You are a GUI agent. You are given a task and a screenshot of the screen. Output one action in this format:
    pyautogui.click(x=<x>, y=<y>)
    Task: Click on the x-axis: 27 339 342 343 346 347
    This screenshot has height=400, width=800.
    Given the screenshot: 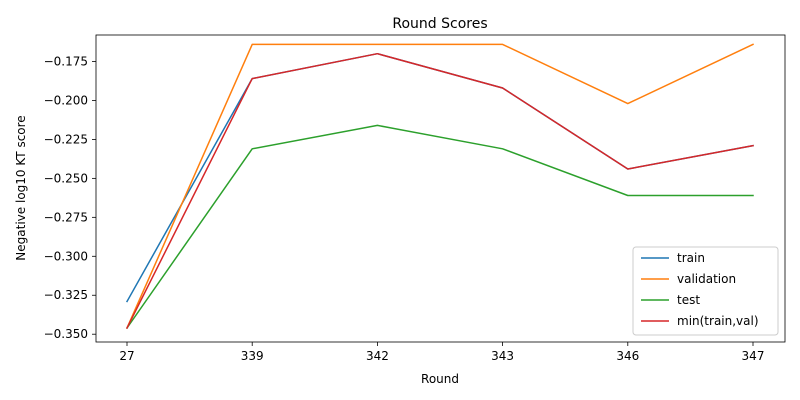 What is the action you would take?
    pyautogui.click(x=441, y=352)
    